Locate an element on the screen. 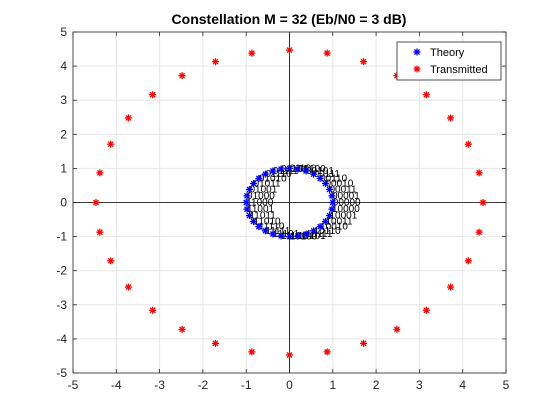 Image resolution: width=560 pixels, height=420 pixels. theory-point-label: 10100 is located at coordinates (304, 237).